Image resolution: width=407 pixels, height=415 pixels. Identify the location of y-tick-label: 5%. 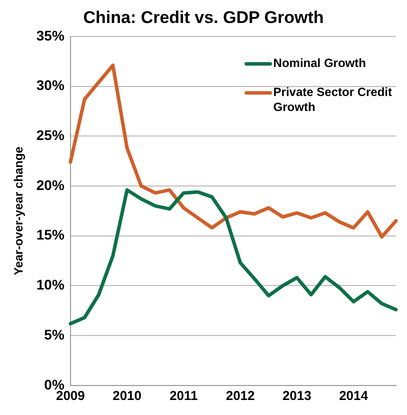
(54, 334).